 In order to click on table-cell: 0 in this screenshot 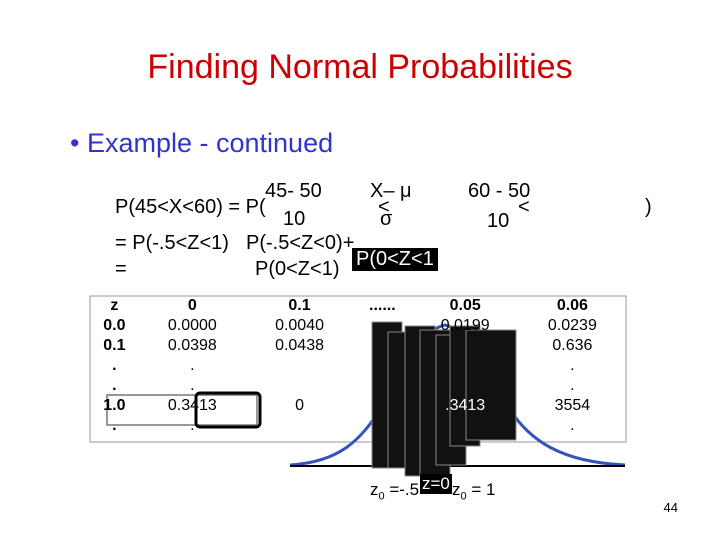, I will do `click(299, 405)`.